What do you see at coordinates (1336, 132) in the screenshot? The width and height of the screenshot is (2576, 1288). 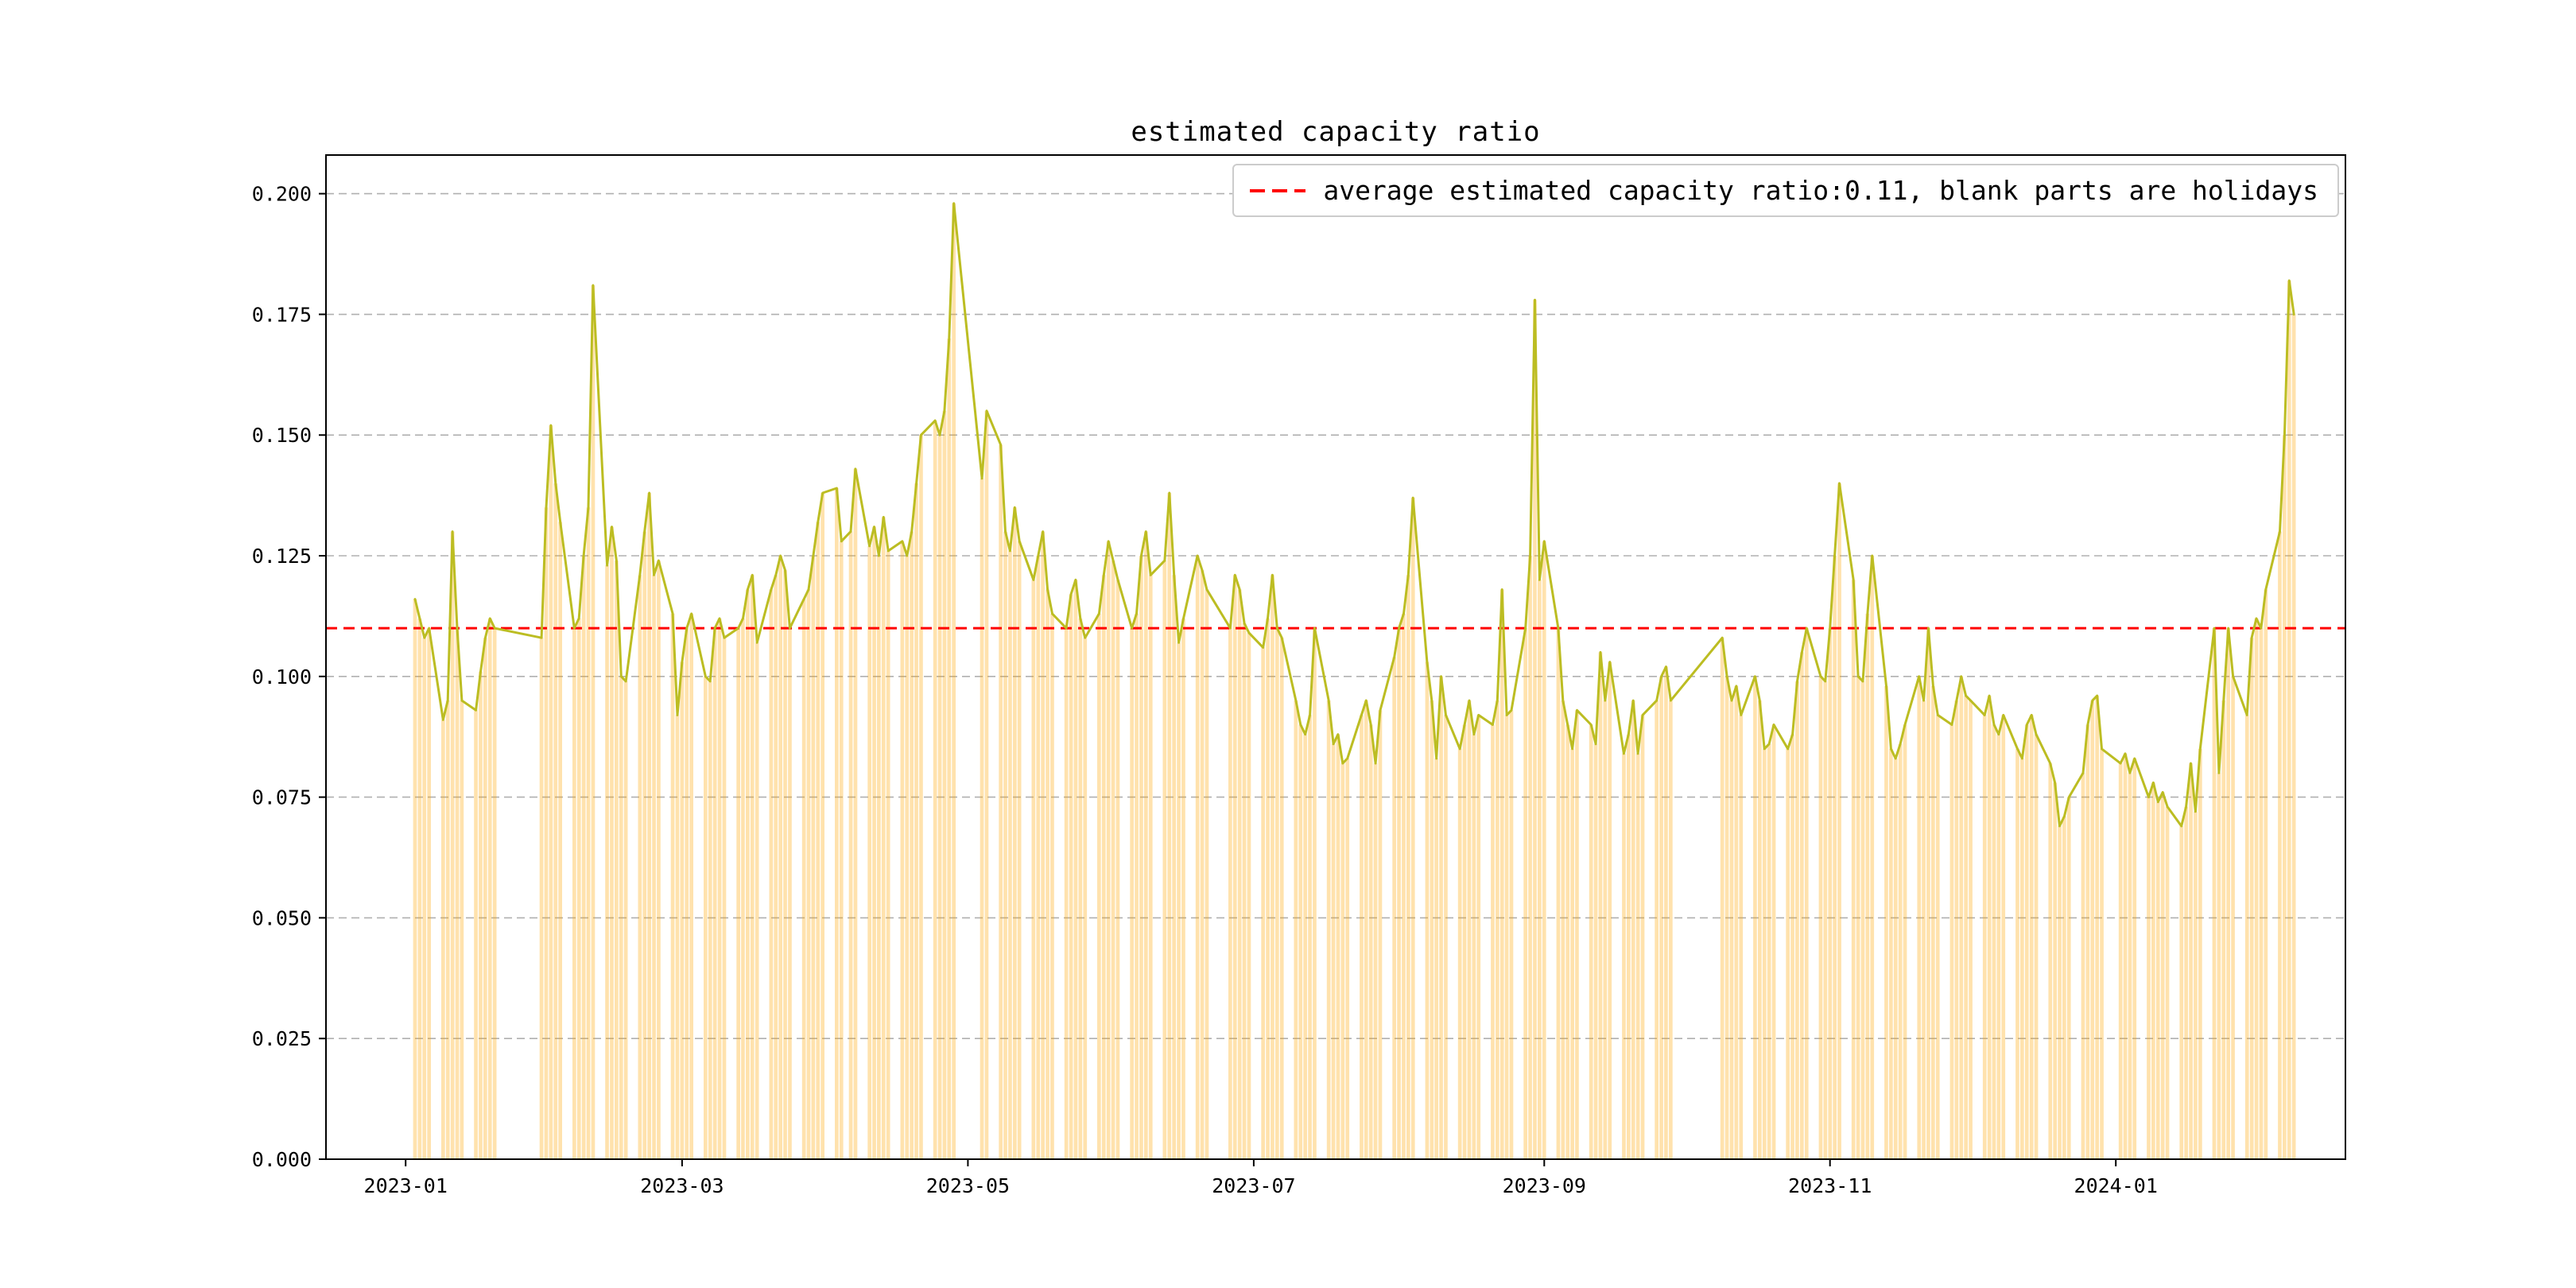 I see `chart-title: estimated capacity ratio` at bounding box center [1336, 132].